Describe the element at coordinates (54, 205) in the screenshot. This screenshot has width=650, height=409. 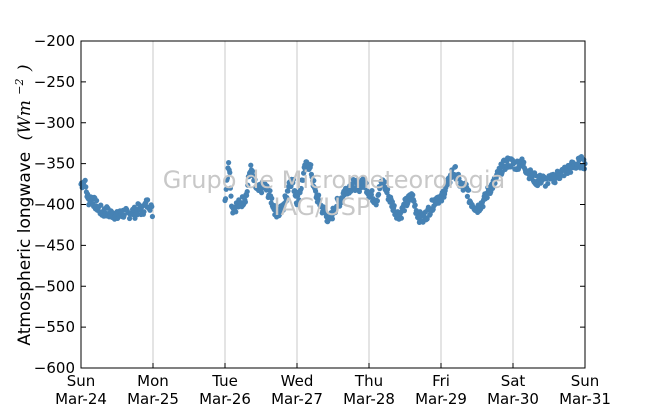
I see `y-tick-label: −400` at that location.